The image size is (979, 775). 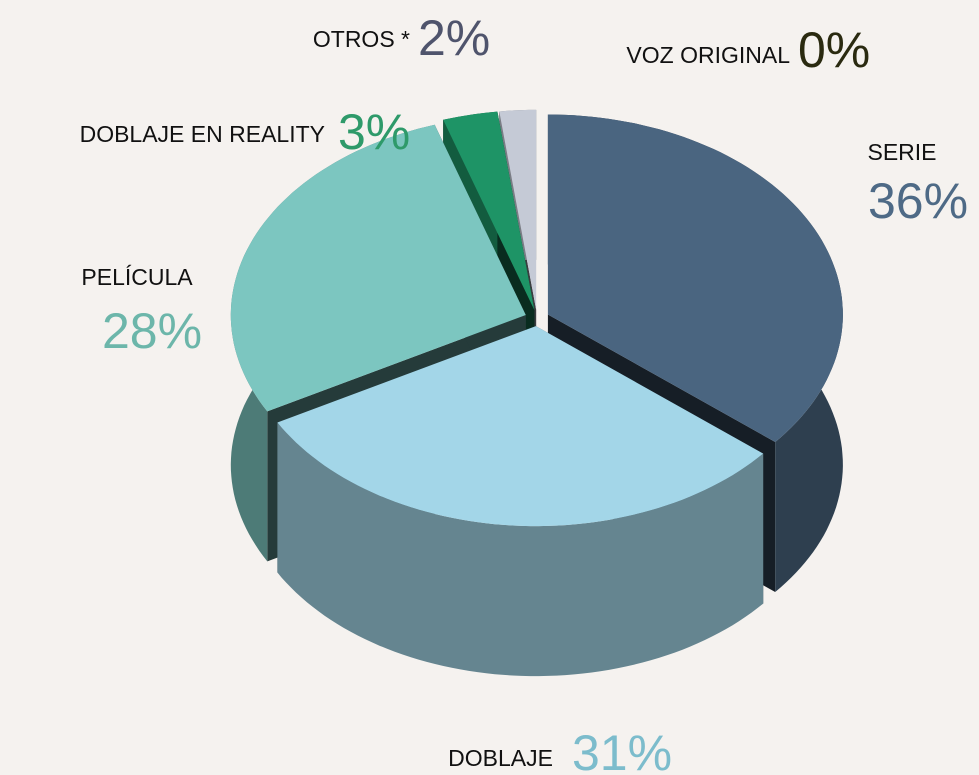 What do you see at coordinates (708, 55) in the screenshot?
I see `slice-label: VOZ ORIGINAL` at bounding box center [708, 55].